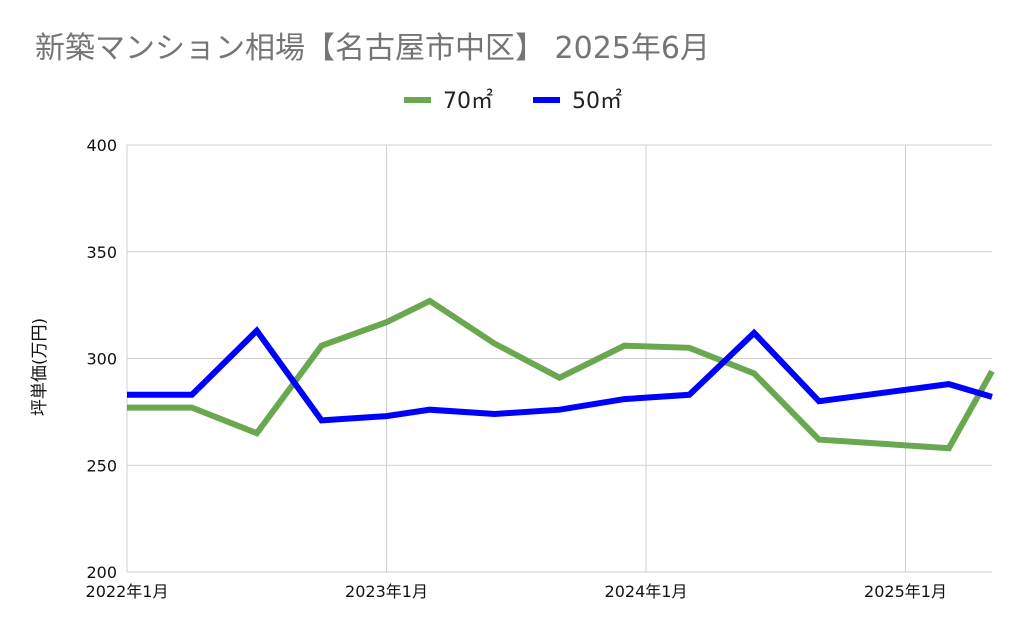  What do you see at coordinates (101, 465) in the screenshot?
I see `y-tick-label: 250` at bounding box center [101, 465].